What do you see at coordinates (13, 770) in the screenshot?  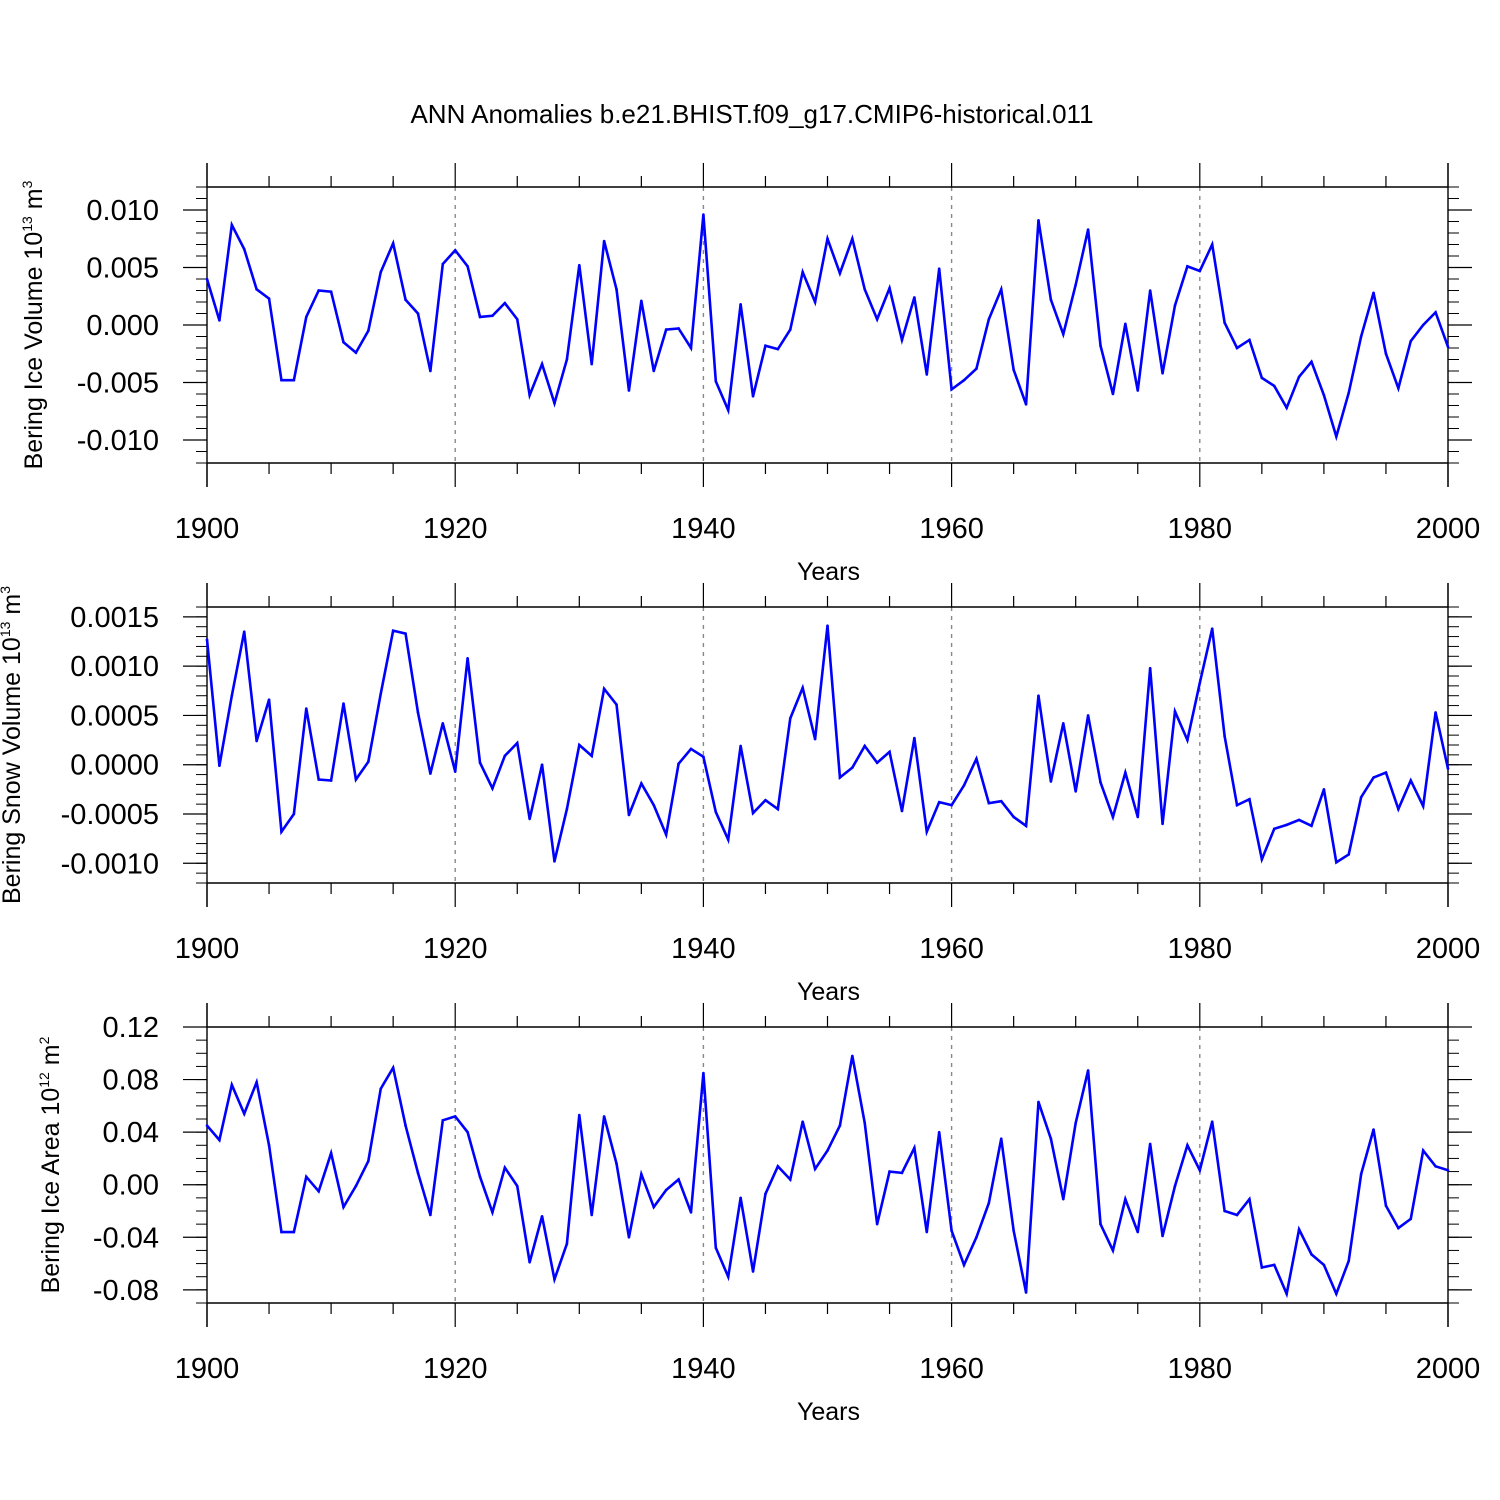 I see `y-axis-label-text: Bering Snow Volume 10` at bounding box center [13, 770].